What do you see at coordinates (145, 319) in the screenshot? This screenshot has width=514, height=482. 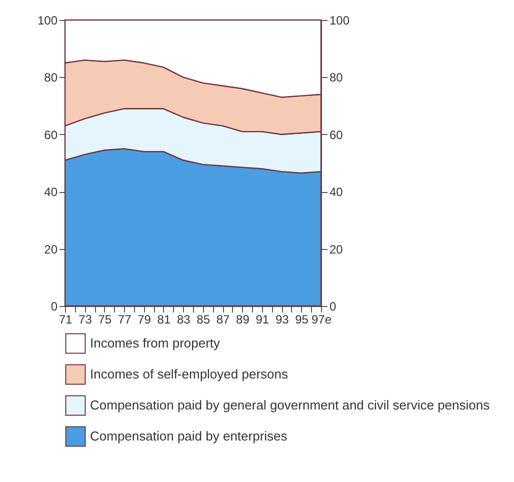 I see `x-tick-label: 79` at bounding box center [145, 319].